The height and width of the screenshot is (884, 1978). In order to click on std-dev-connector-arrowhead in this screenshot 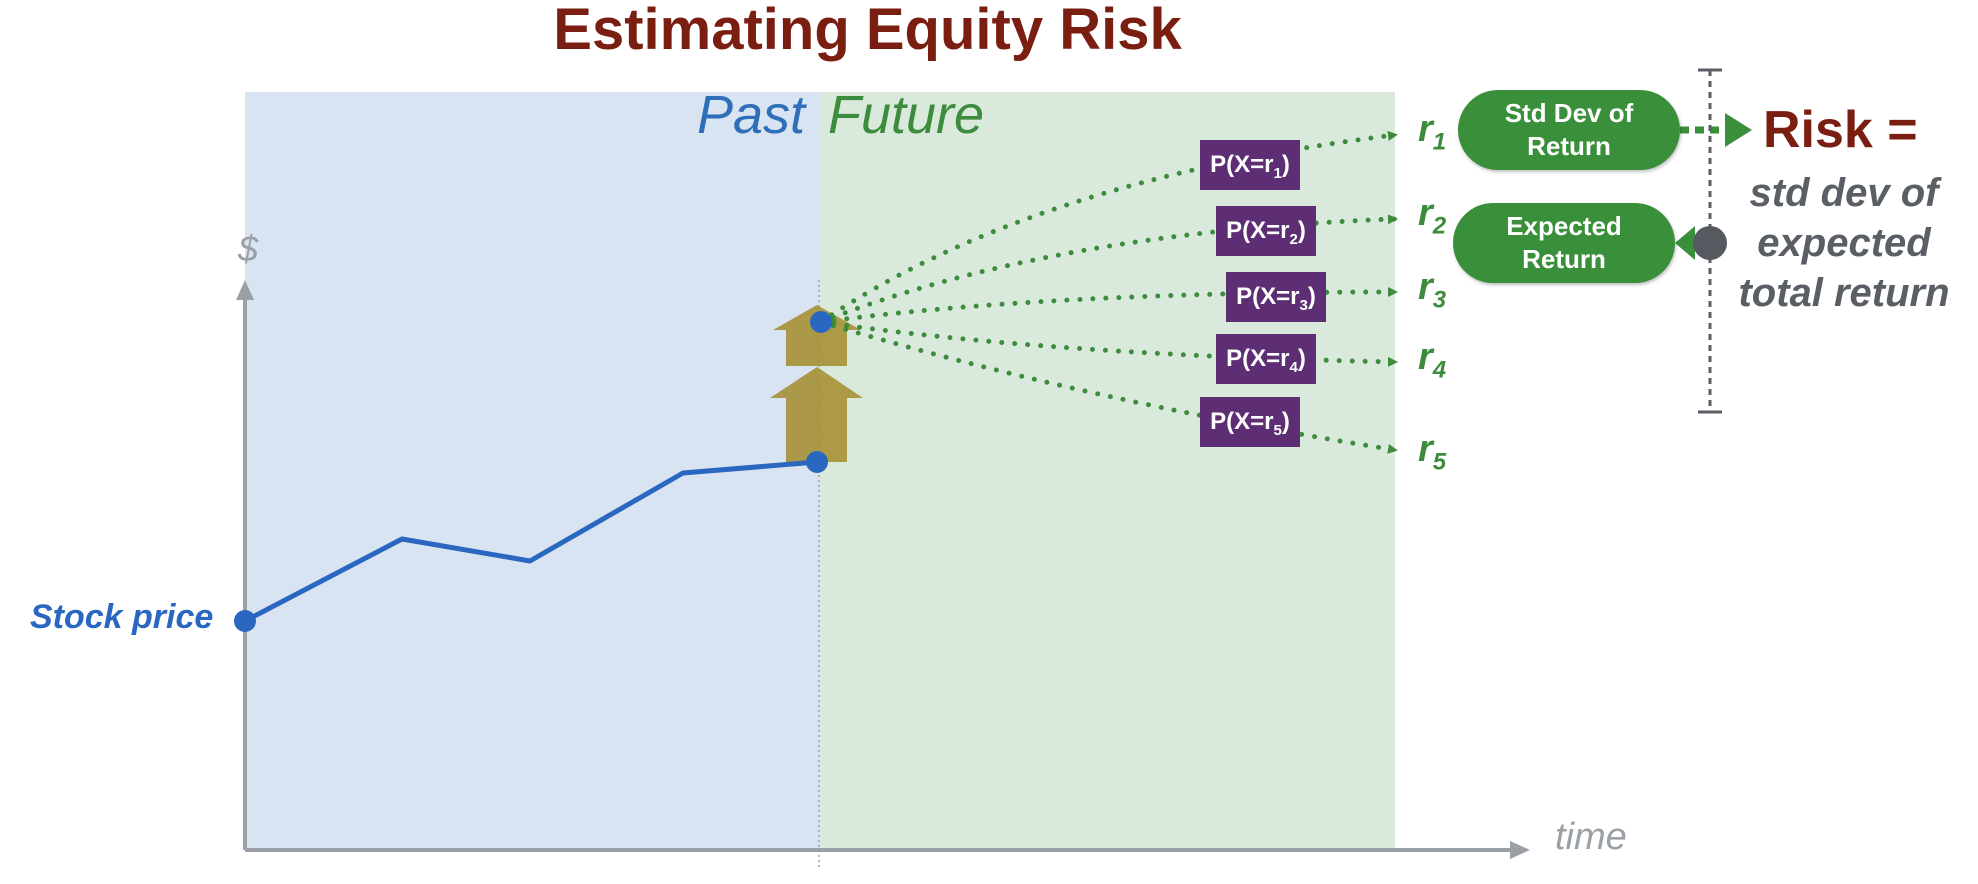, I will do `click(1738, 130)`.